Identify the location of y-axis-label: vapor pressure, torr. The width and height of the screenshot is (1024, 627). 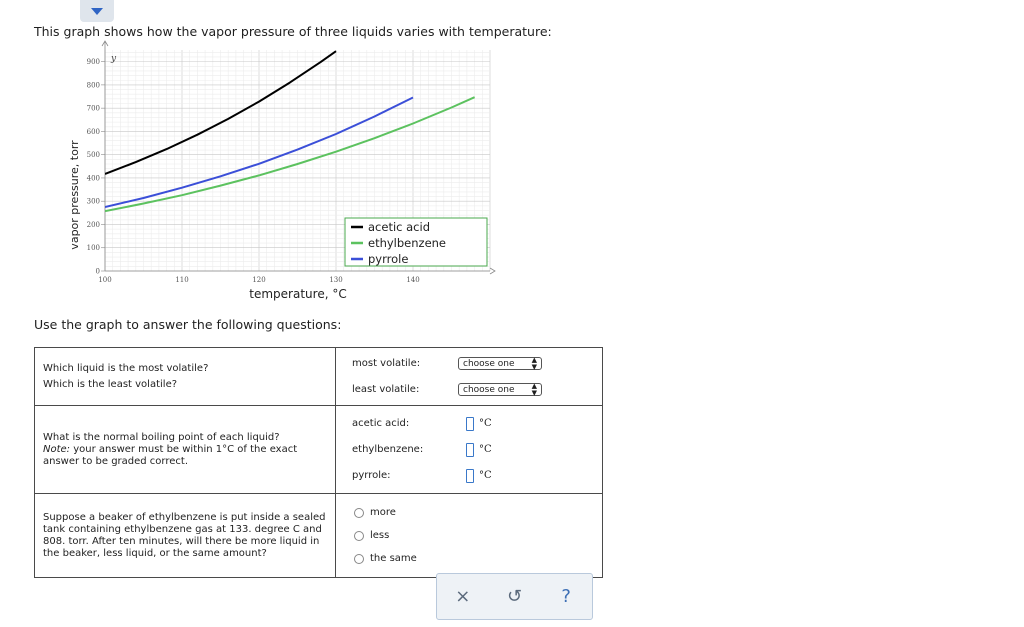
(74, 195).